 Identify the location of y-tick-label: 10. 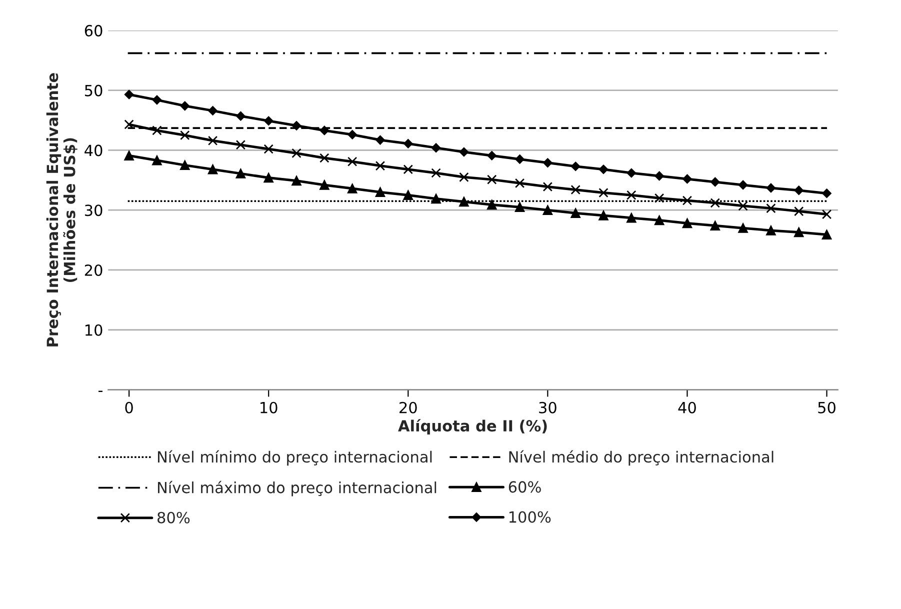
(93, 330).